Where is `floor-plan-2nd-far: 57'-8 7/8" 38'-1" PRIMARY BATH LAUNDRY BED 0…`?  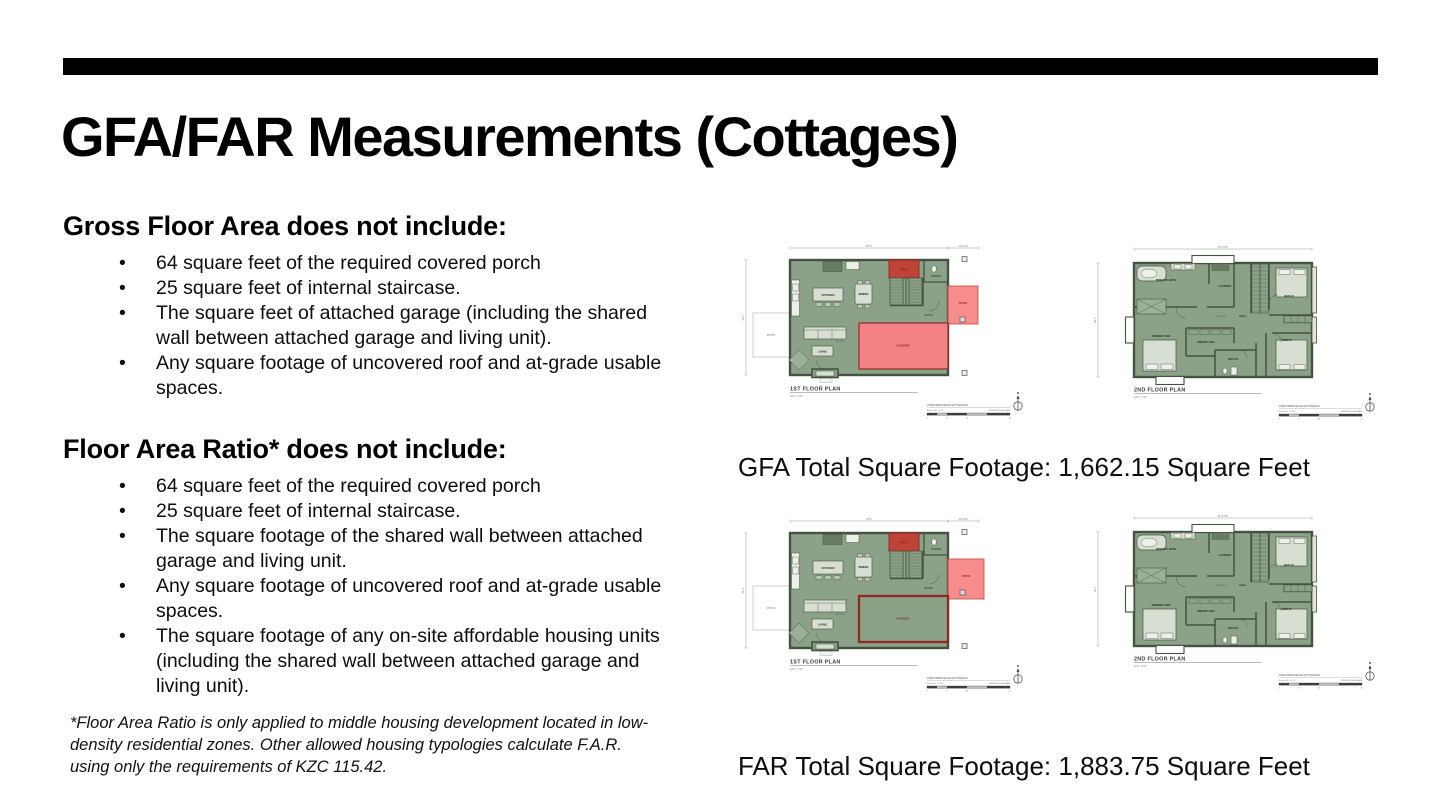
floor-plan-2nd-far: 57'-8 7/8" 38'-1" PRIMARY BATH LAUNDRY BED 0… is located at coordinates (1229, 609).